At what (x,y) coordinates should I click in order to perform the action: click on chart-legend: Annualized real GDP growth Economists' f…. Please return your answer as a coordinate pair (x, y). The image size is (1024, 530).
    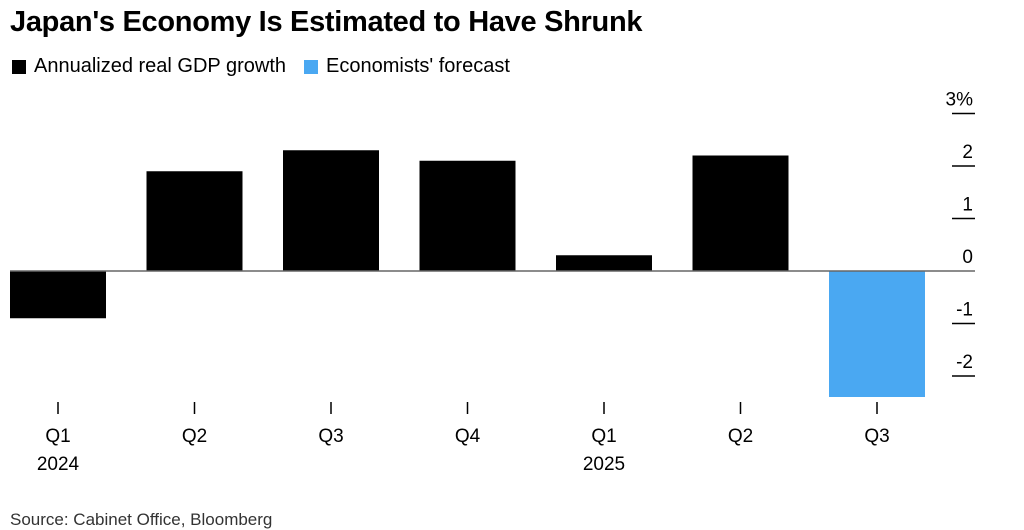
    Looking at the image, I should click on (270, 66).